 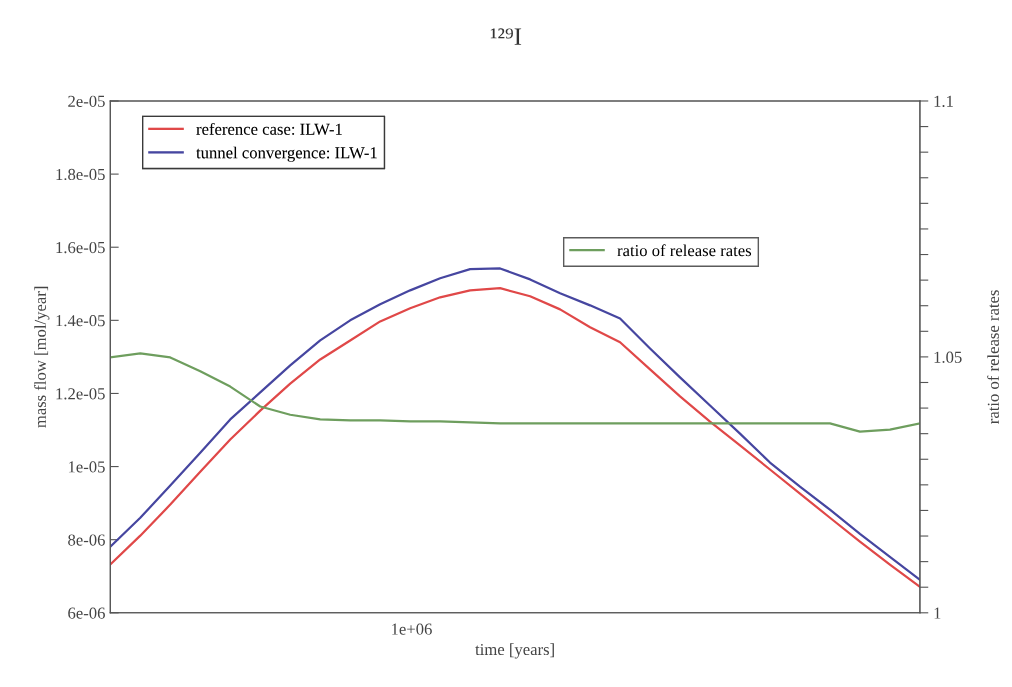 I want to click on text: 1e+06, so click(x=412, y=629).